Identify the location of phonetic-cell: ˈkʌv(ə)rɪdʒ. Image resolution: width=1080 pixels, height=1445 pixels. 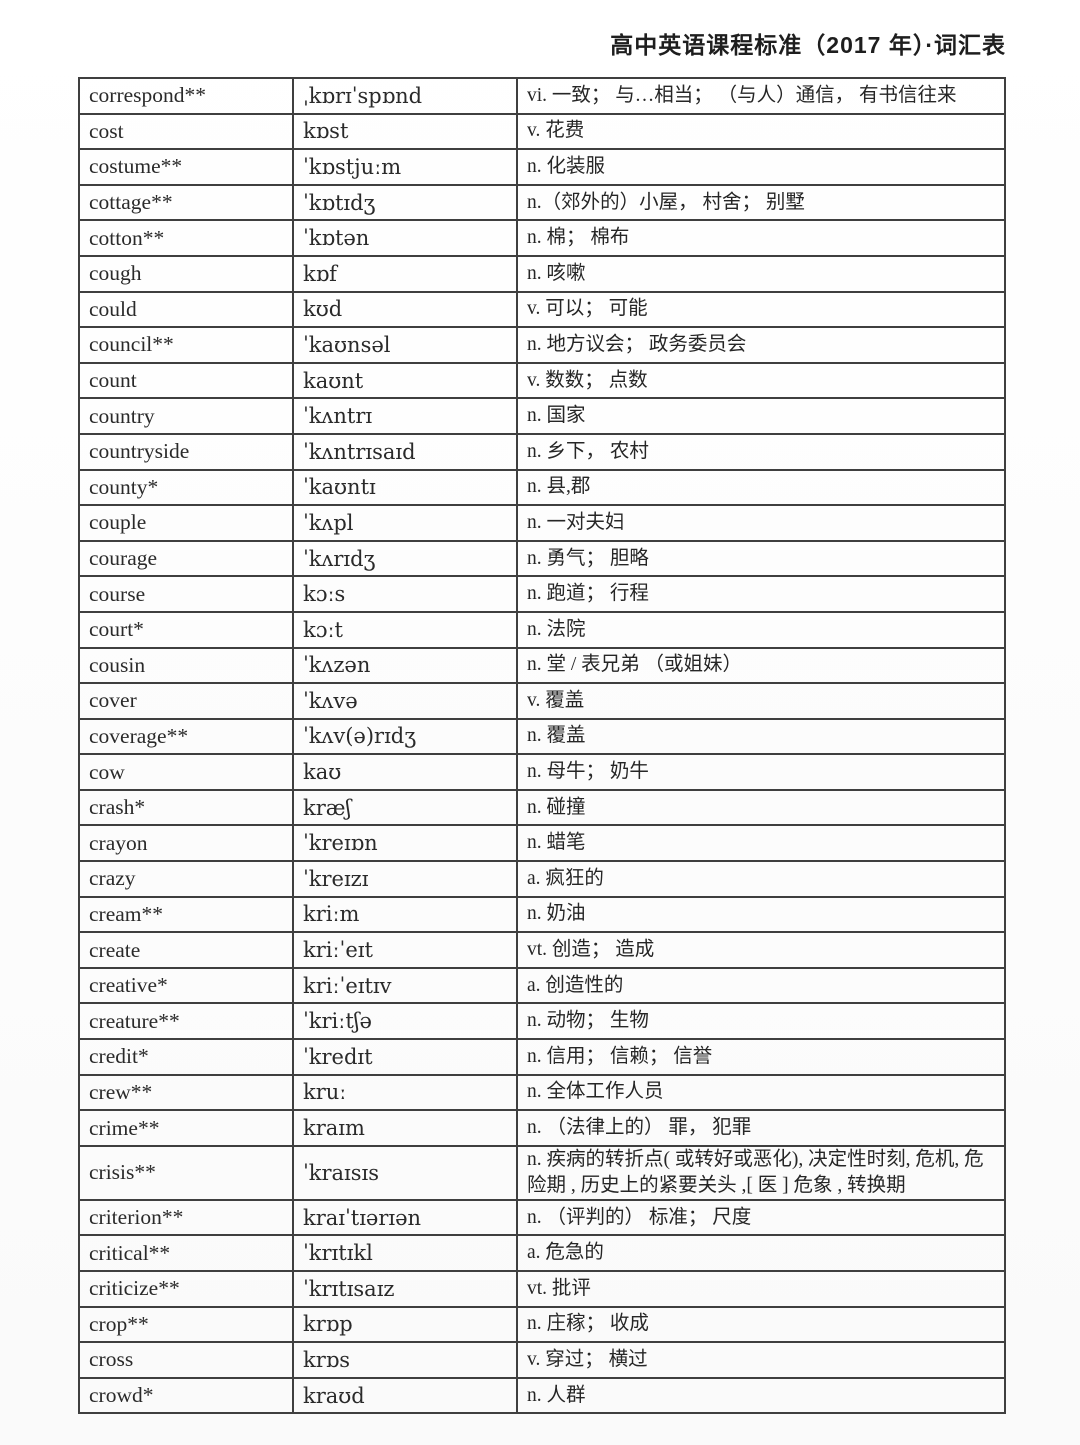
(405, 736).